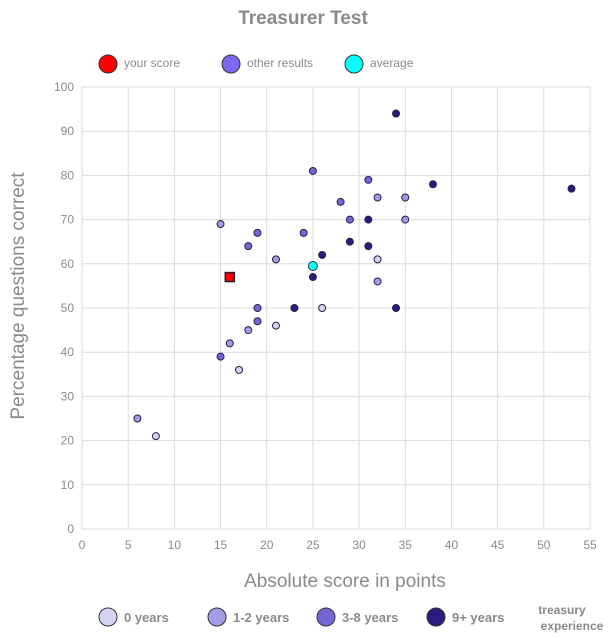  What do you see at coordinates (261, 617) in the screenshot?
I see `legend-label: 1-2 years` at bounding box center [261, 617].